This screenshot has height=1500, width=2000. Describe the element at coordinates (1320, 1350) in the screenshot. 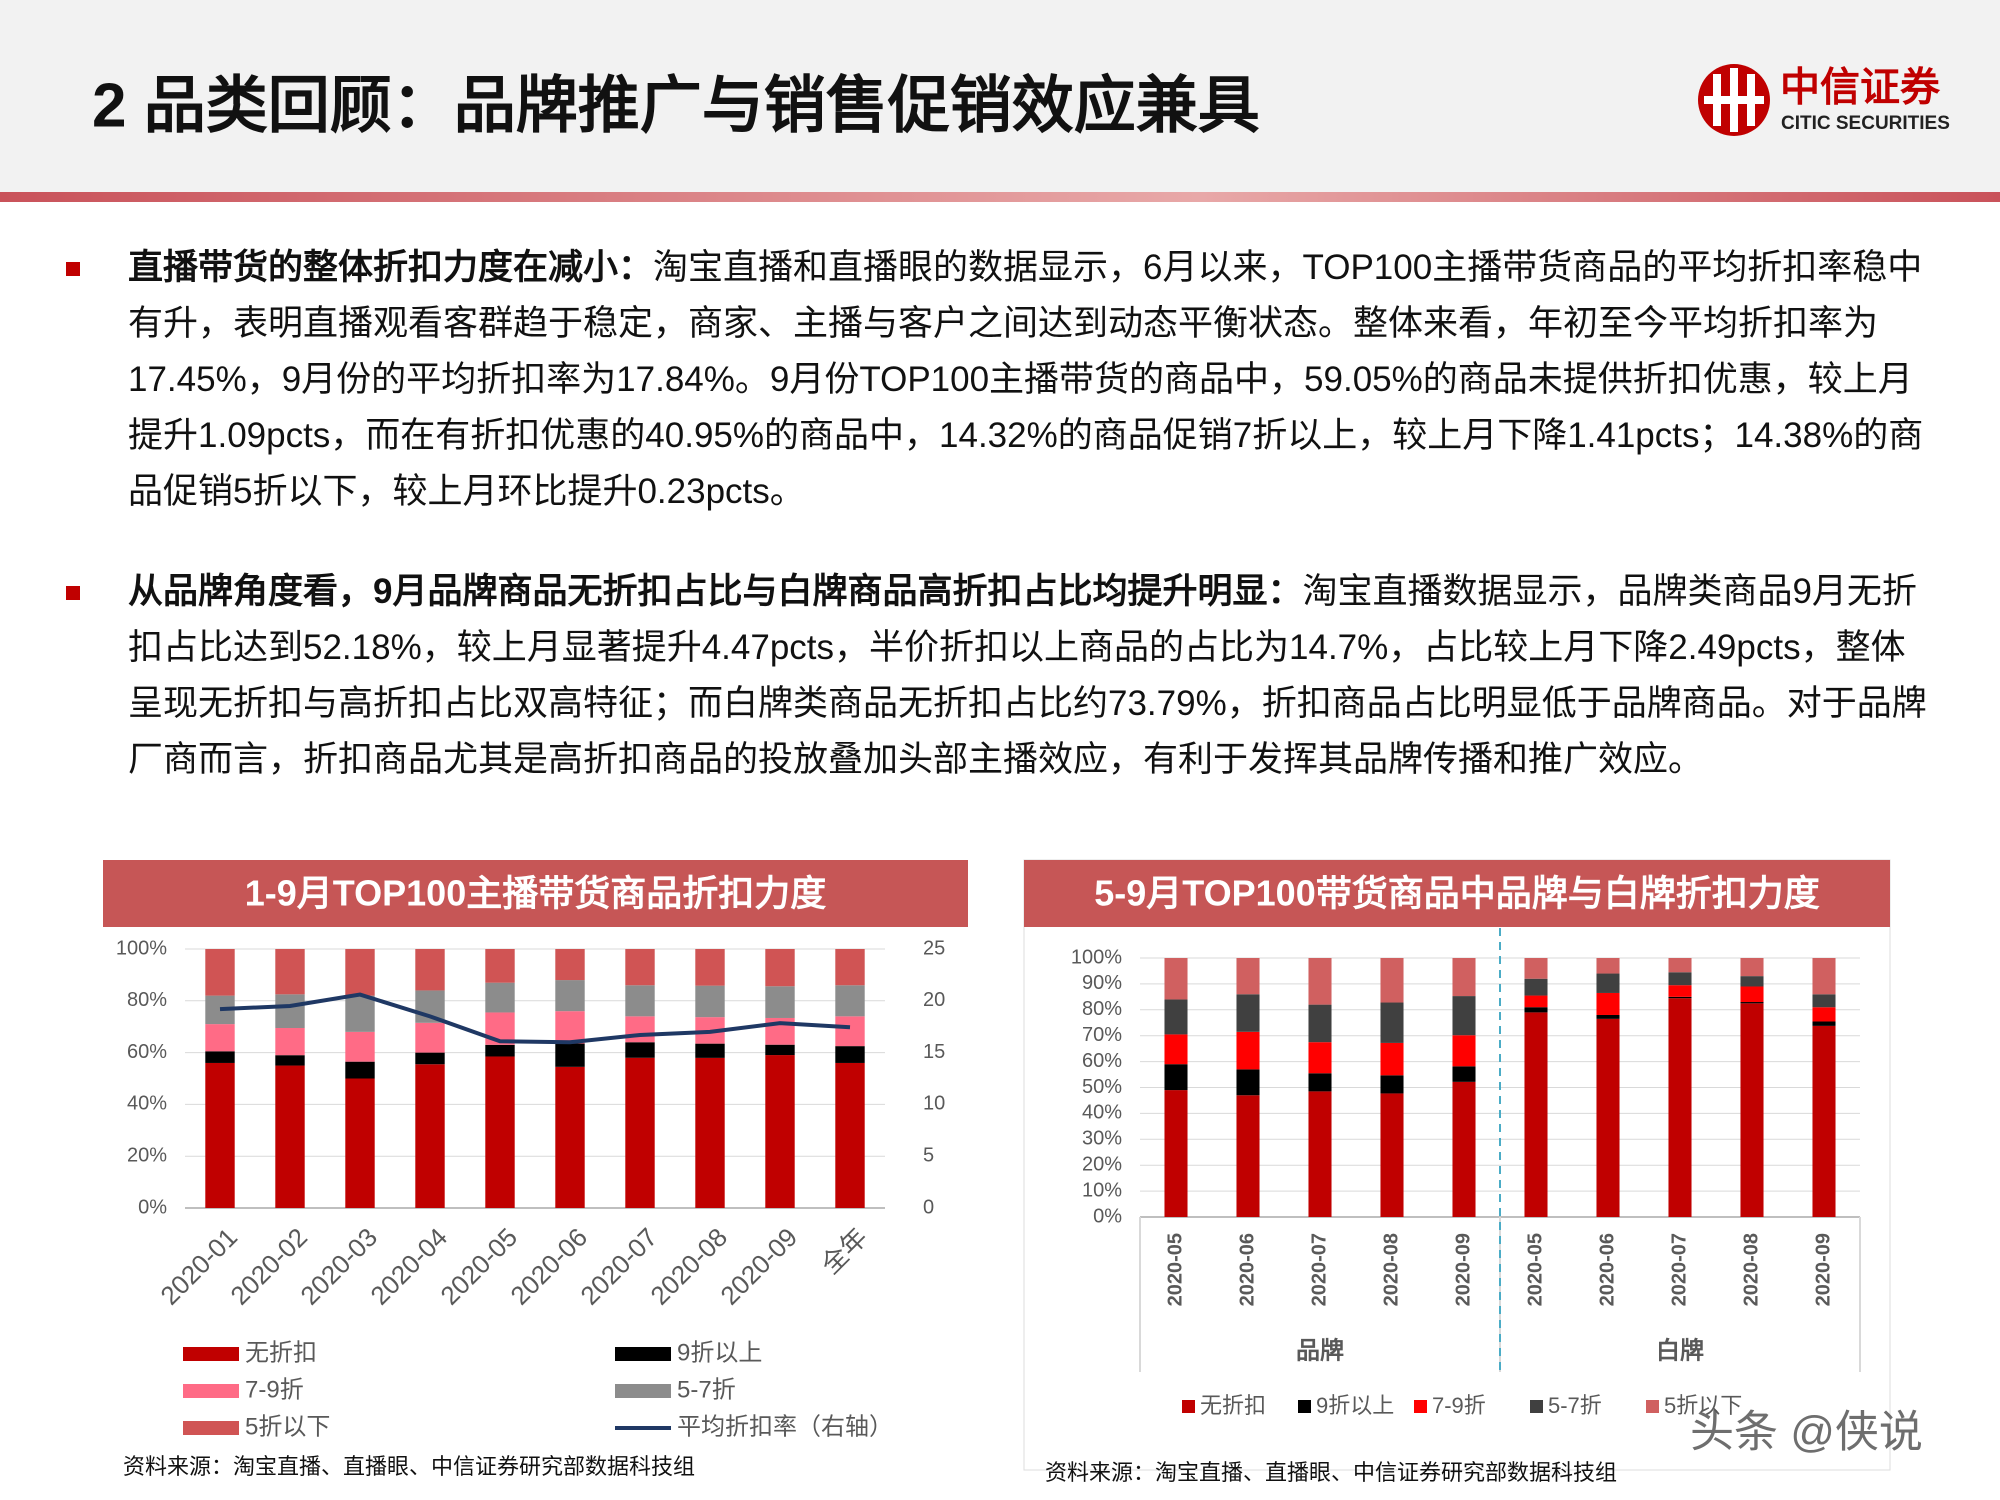

I see `group-label: 品牌` at that location.